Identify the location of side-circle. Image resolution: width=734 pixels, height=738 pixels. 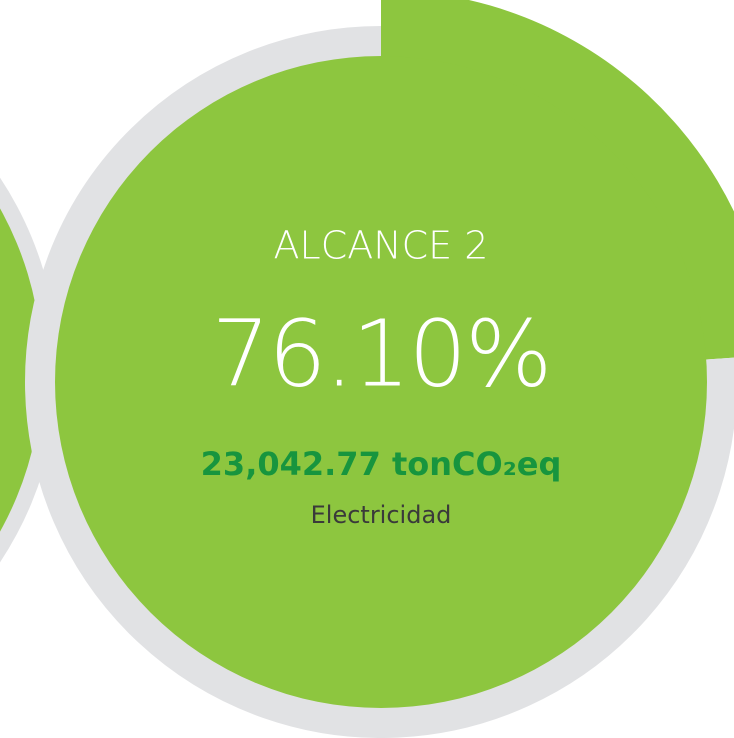
(21, 370).